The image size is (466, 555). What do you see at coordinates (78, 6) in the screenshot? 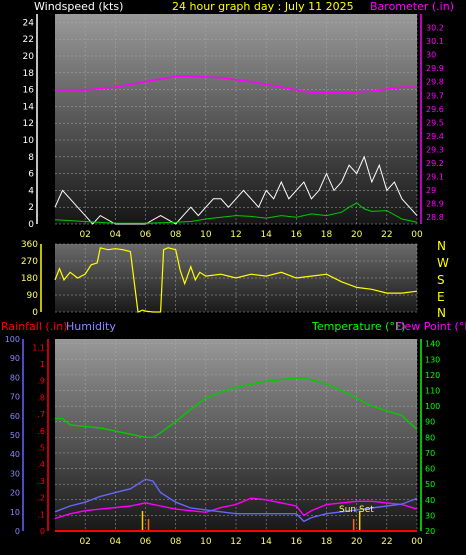
I see `windspeed-axis-label: Windspeed (kts)` at bounding box center [78, 6].